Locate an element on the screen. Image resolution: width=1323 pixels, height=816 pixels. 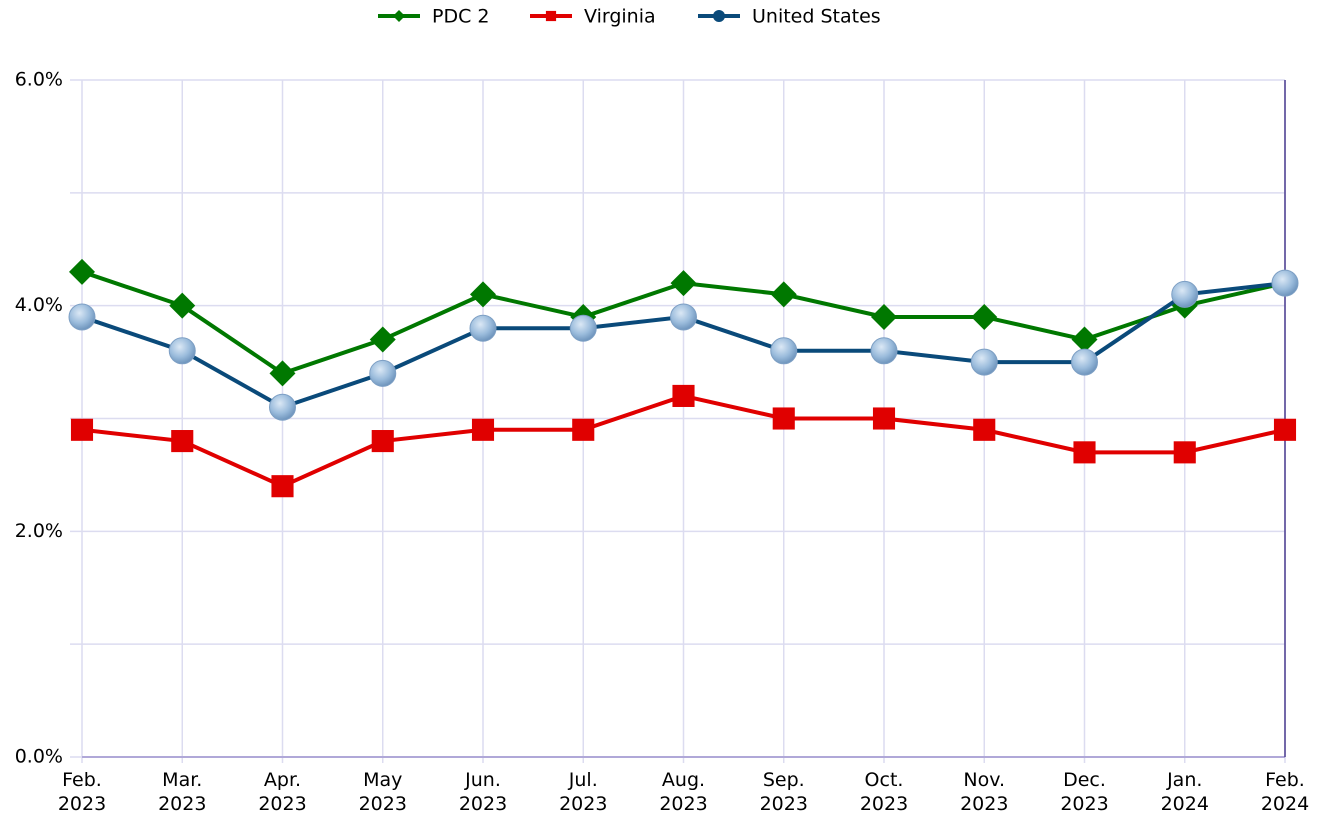
x-tick-label: Apr. 2023 is located at coordinates (282, 792).